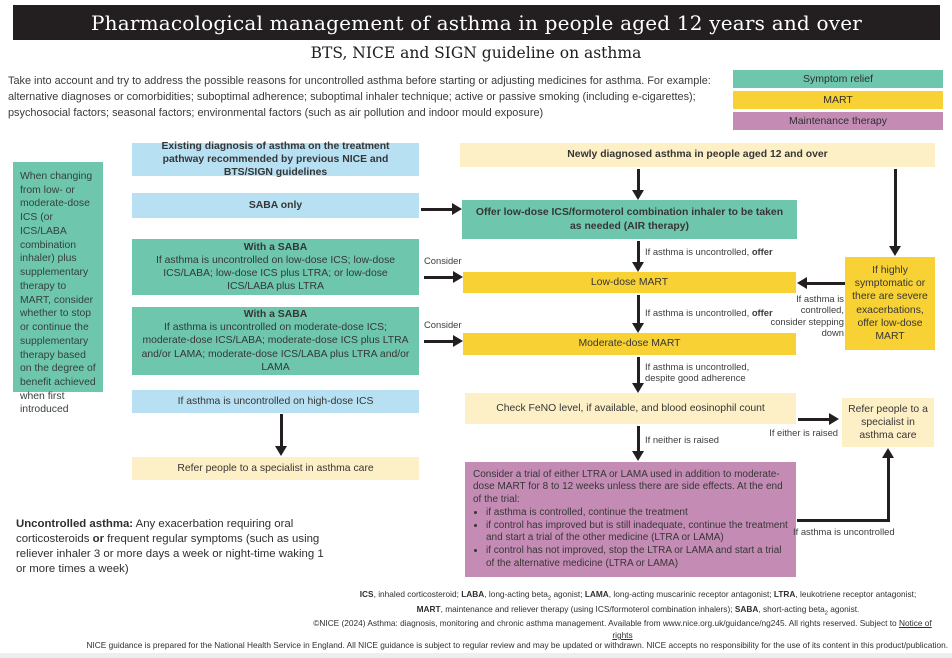 The image size is (952, 658). I want to click on with-saba-low-title: With a SABA, so click(275, 247).